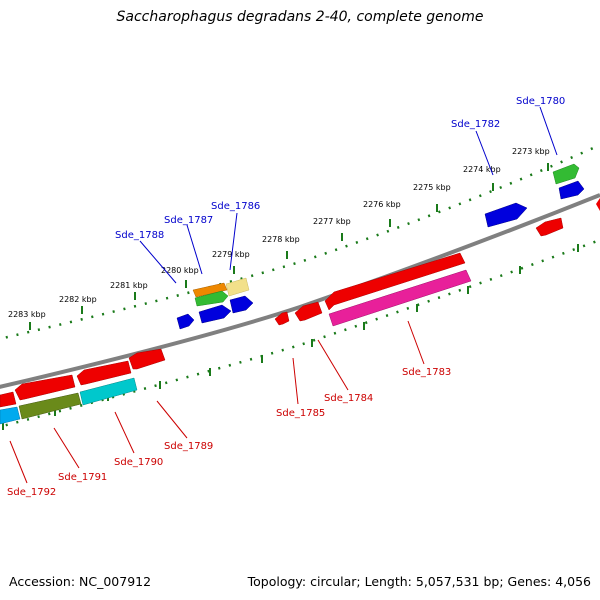 Image resolution: width=600 pixels, height=600 pixels. What do you see at coordinates (45, 387) in the screenshot?
I see `gene-sde1791a` at bounding box center [45, 387].